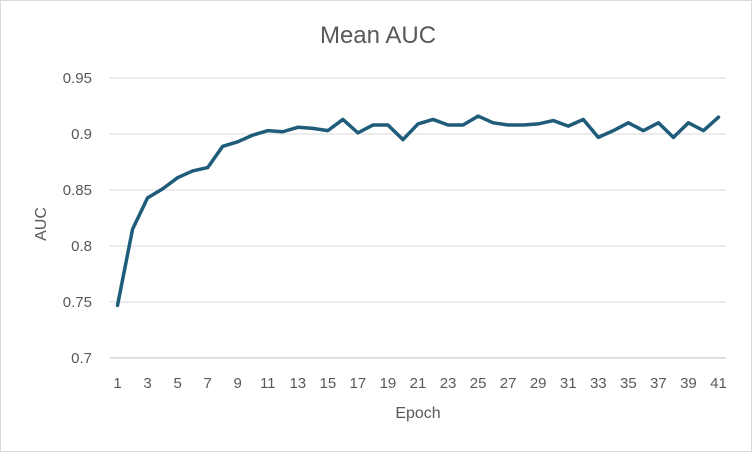 The width and height of the screenshot is (752, 452). I want to click on x-tick-label: 1, so click(117, 383).